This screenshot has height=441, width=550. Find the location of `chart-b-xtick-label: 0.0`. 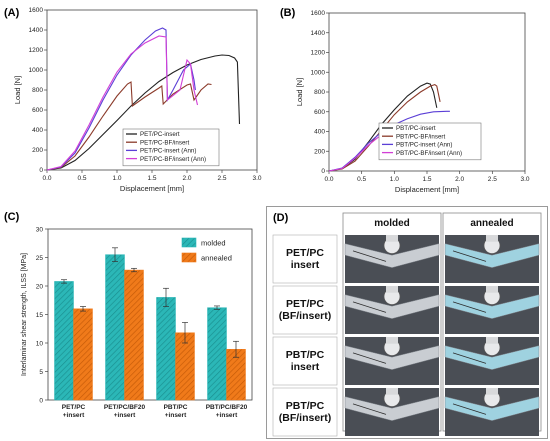

chart-b-xtick-label: 0.0 is located at coordinates (328, 179).